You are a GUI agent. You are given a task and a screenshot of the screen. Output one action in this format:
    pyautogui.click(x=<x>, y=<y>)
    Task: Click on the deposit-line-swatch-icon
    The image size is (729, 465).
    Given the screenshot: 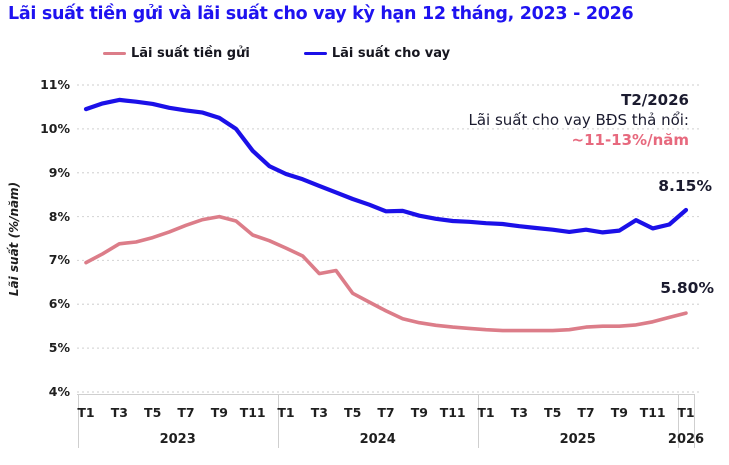 What is the action you would take?
    pyautogui.click(x=114, y=53)
    